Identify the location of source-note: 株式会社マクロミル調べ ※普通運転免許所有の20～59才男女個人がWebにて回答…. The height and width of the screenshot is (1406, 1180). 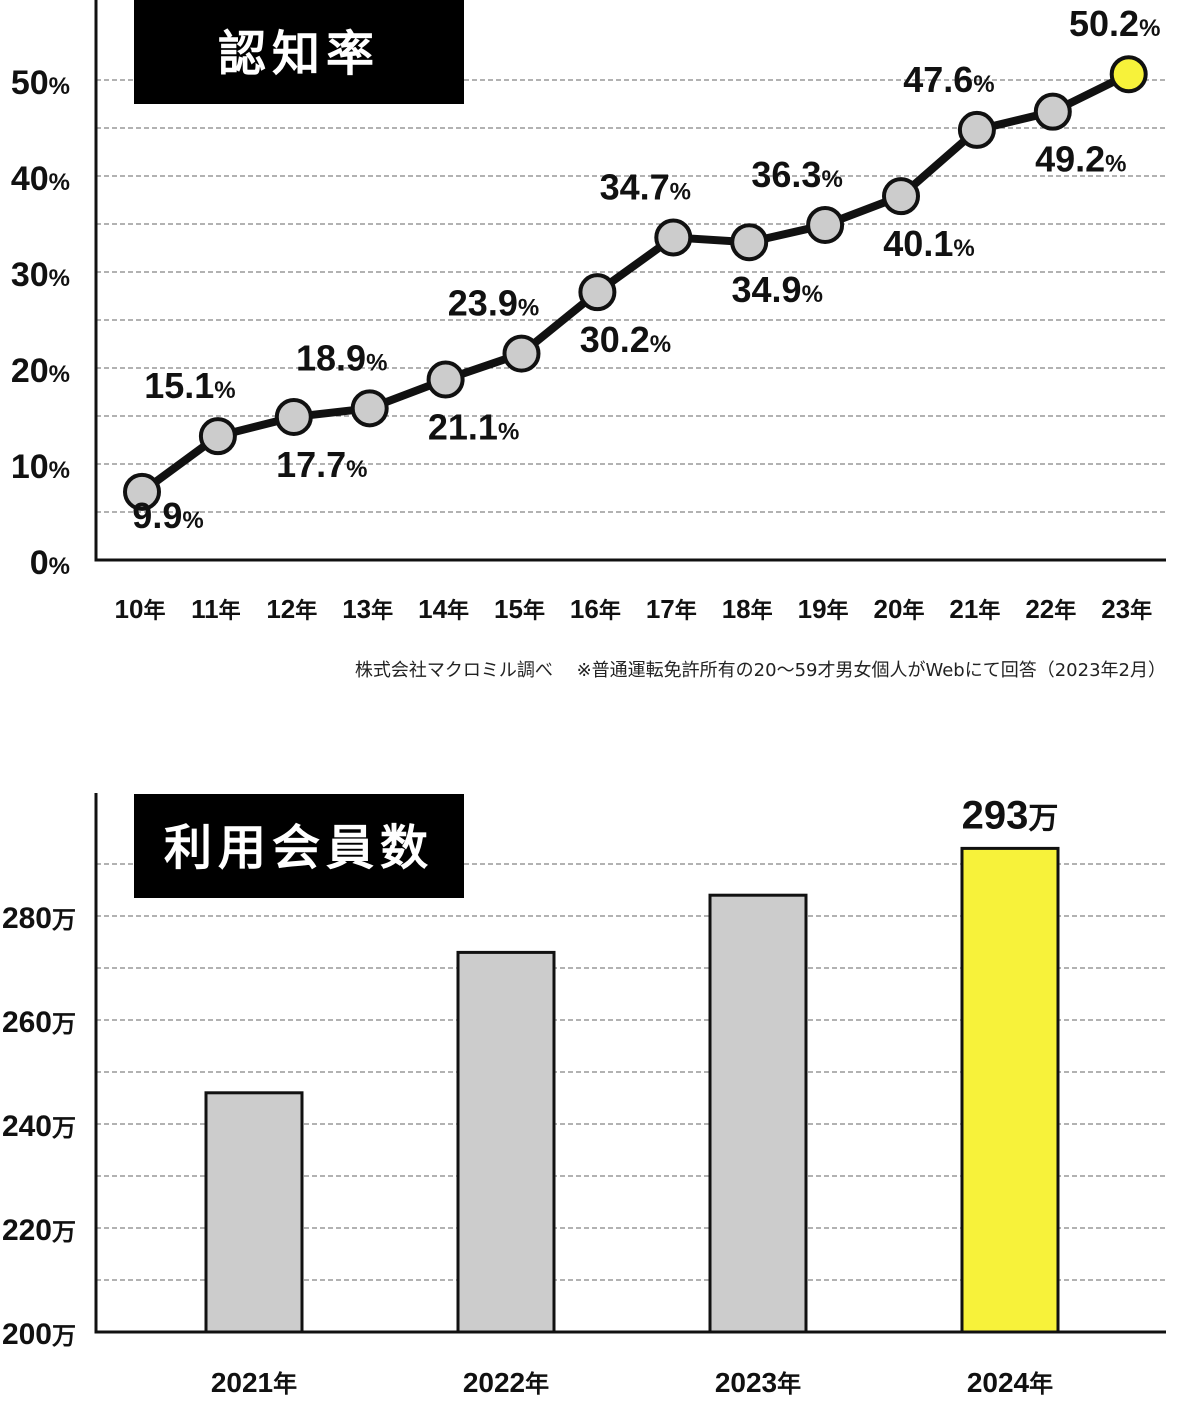
(760, 670).